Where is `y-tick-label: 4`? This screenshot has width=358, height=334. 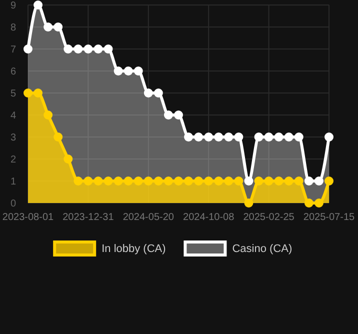
y-tick-label: 4 is located at coordinates (13, 116).